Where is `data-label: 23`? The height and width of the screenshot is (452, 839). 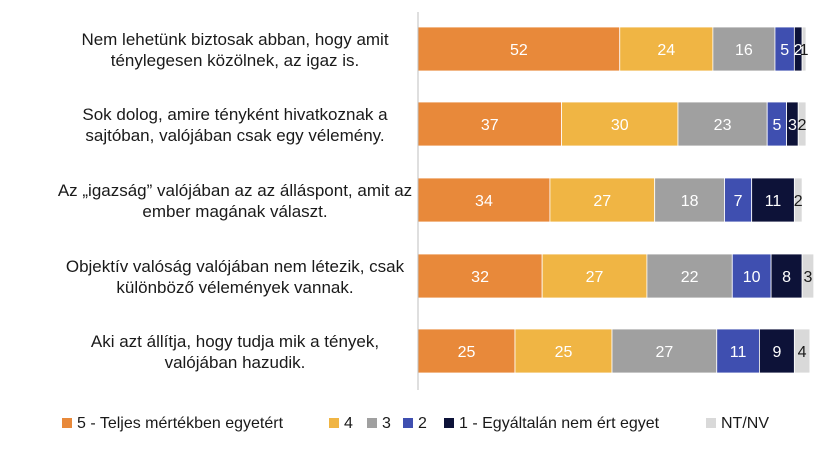 data-label: 23 is located at coordinates (723, 125).